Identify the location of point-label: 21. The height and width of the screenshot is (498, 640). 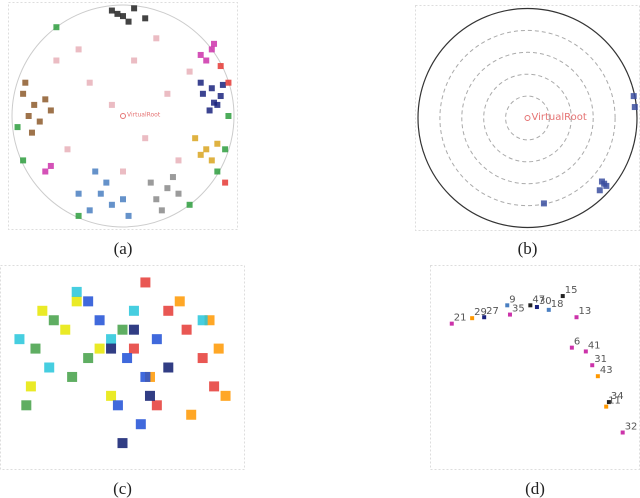
(460, 318).